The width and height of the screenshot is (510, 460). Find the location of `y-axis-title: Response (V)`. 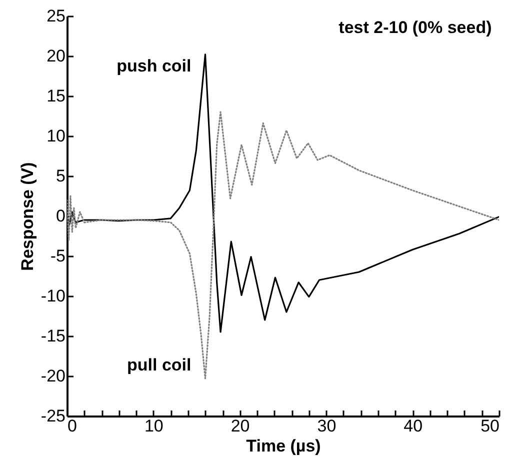

y-axis-title: Response (V) is located at coordinates (27, 216).